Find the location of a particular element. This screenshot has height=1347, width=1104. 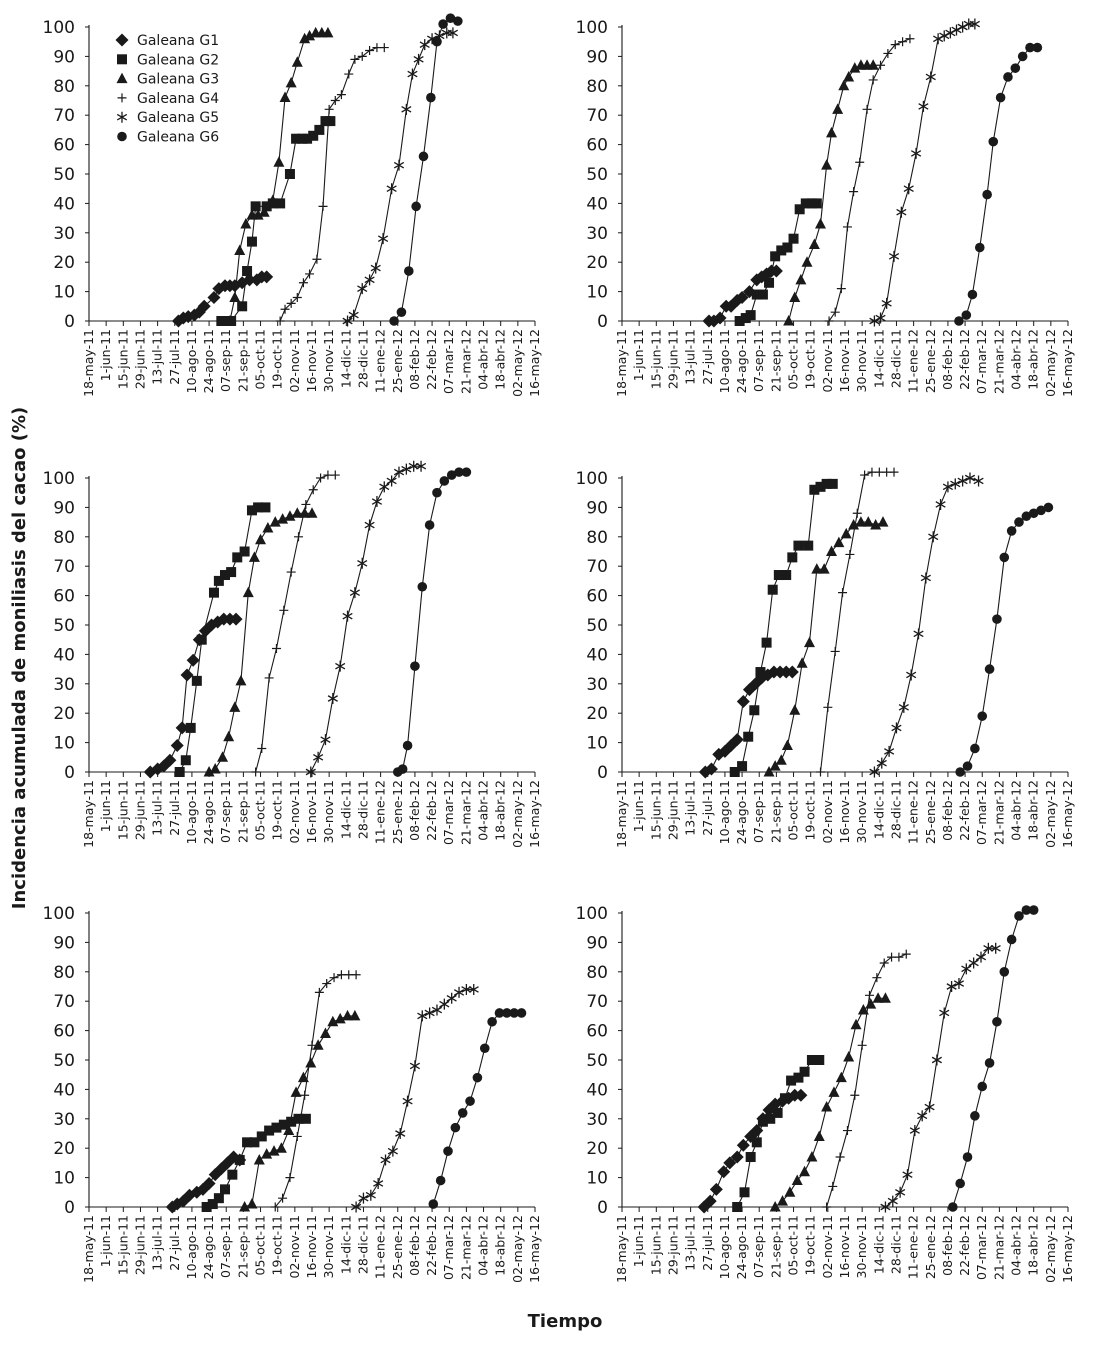

series-galeana-g4 is located at coordinates (857, 622).